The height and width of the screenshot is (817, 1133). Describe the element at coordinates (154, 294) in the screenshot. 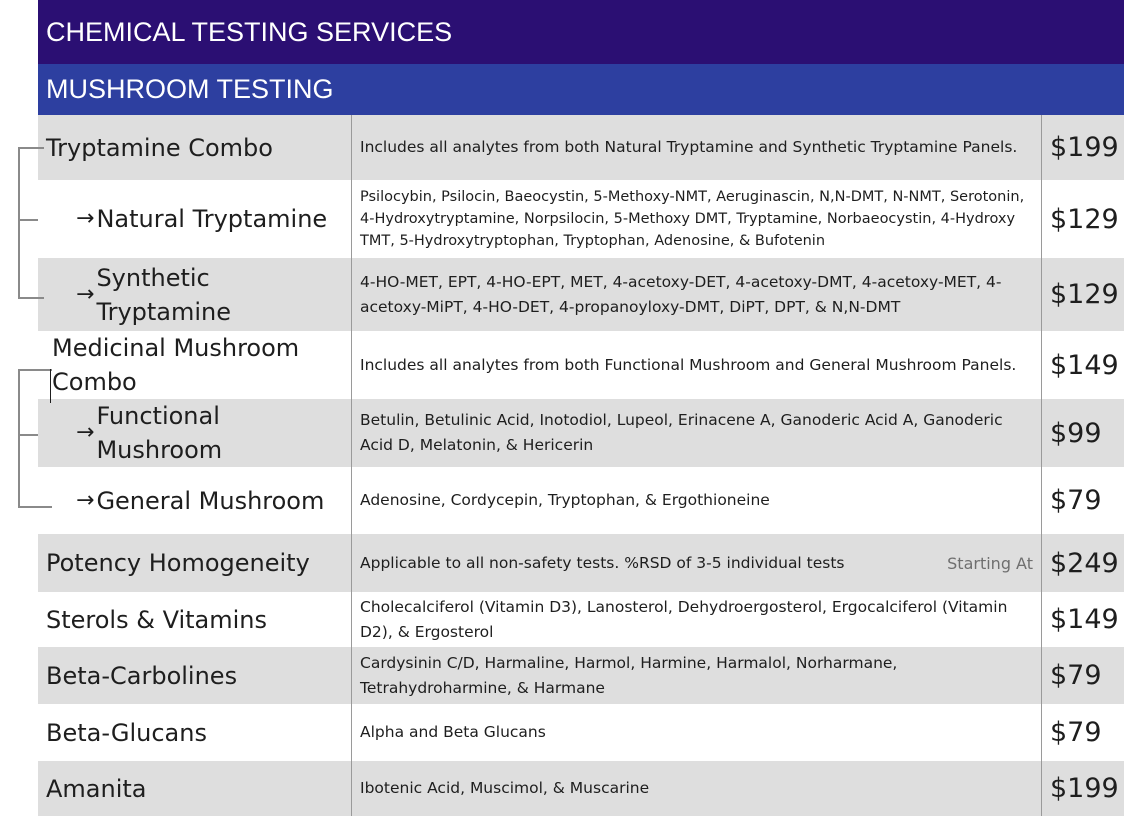

I see `service-name: → Synthetic Tryptamine` at that location.